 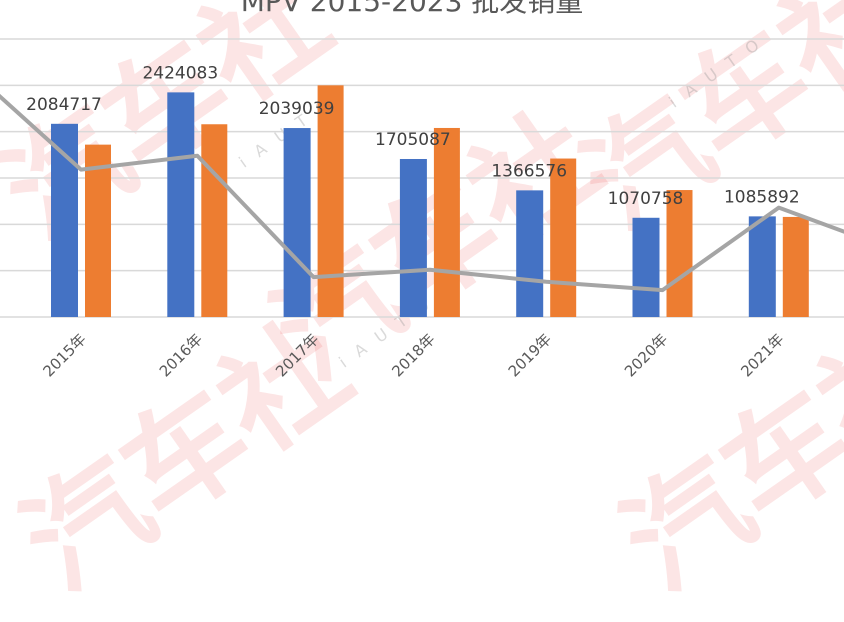 What do you see at coordinates (64, 355) in the screenshot?
I see `x-tick-label: 2015年` at bounding box center [64, 355].